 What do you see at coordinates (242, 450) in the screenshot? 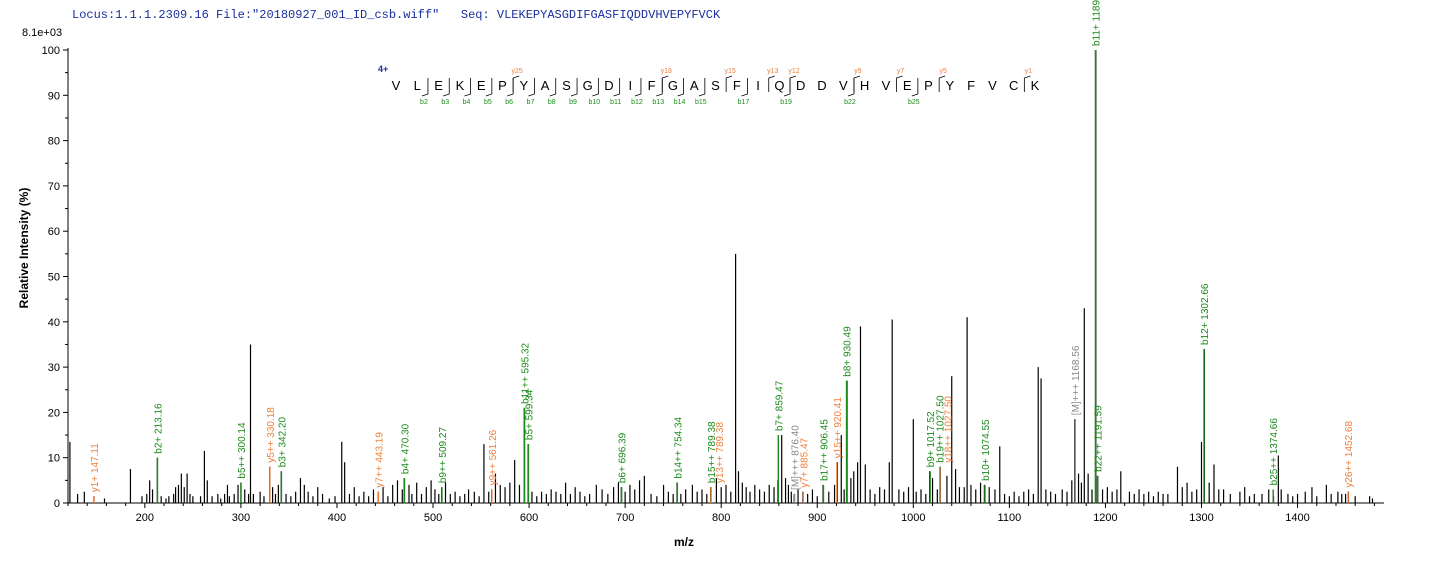
I see `peak-annotation-label: b5++ 300.14` at bounding box center [242, 450].